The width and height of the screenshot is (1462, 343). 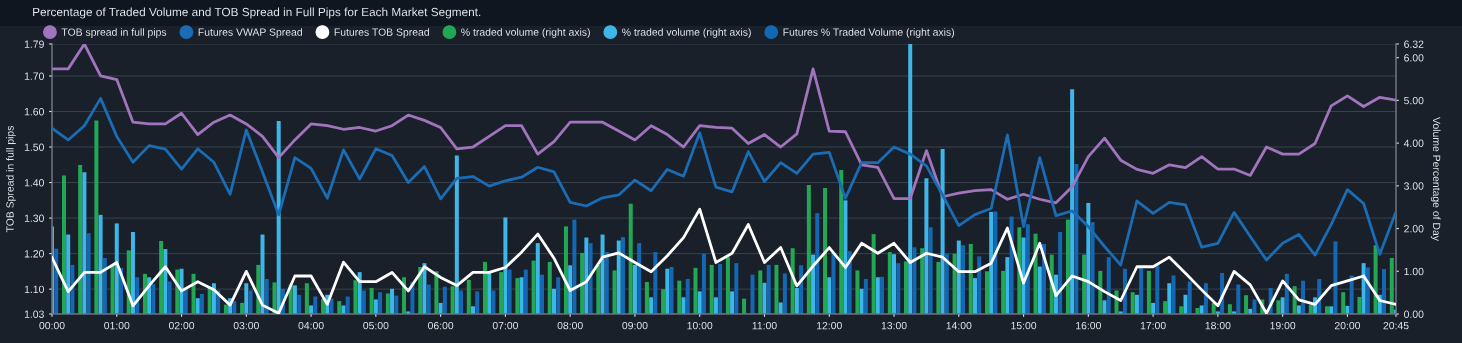 I want to click on x-tick-label: 20:00, so click(x=1347, y=325).